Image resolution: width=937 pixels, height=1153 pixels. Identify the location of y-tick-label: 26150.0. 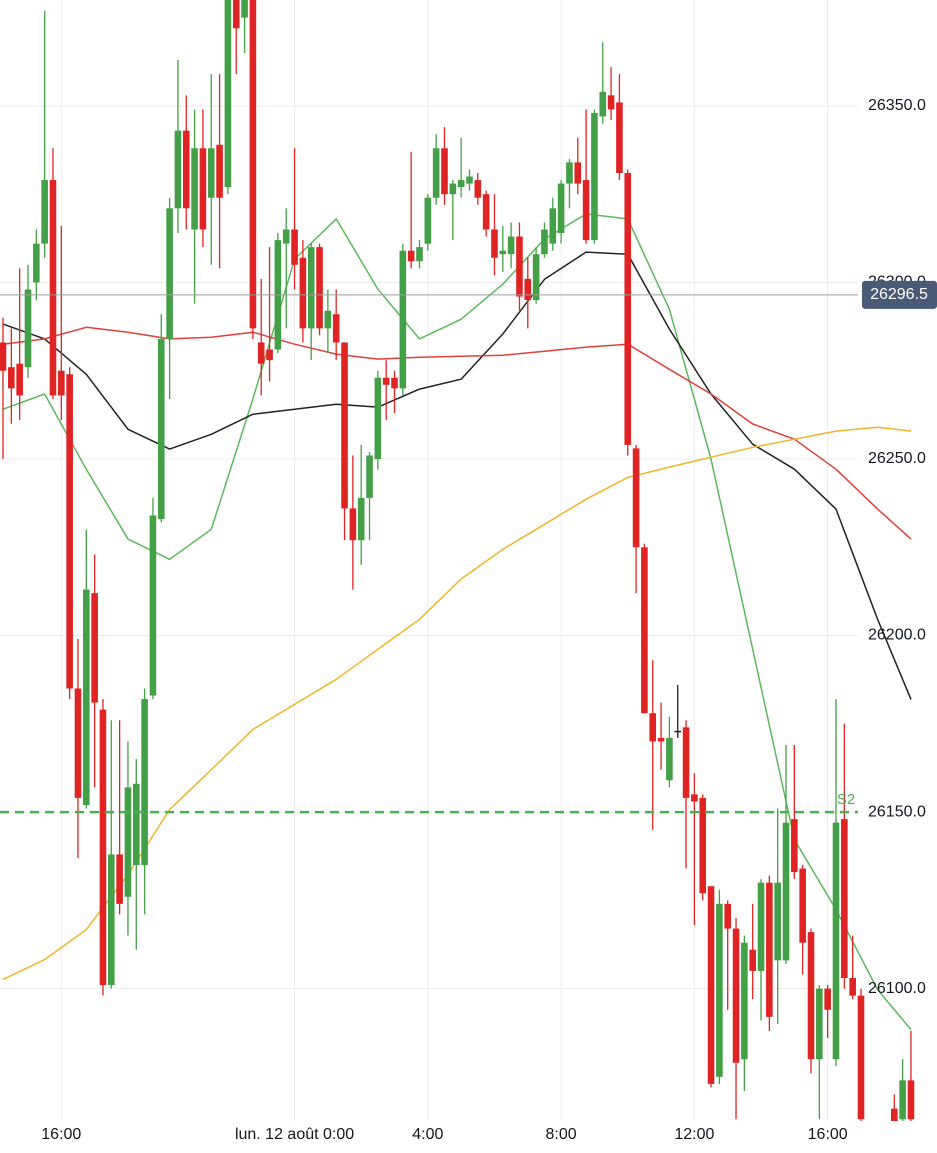
(897, 811).